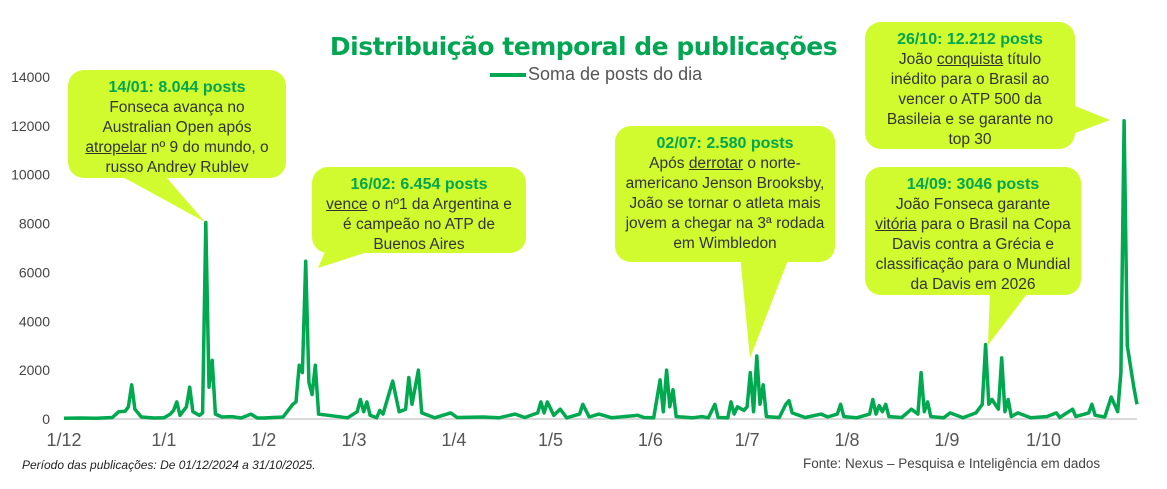  What do you see at coordinates (63, 440) in the screenshot?
I see `x-tick-label: 1/12` at bounding box center [63, 440].